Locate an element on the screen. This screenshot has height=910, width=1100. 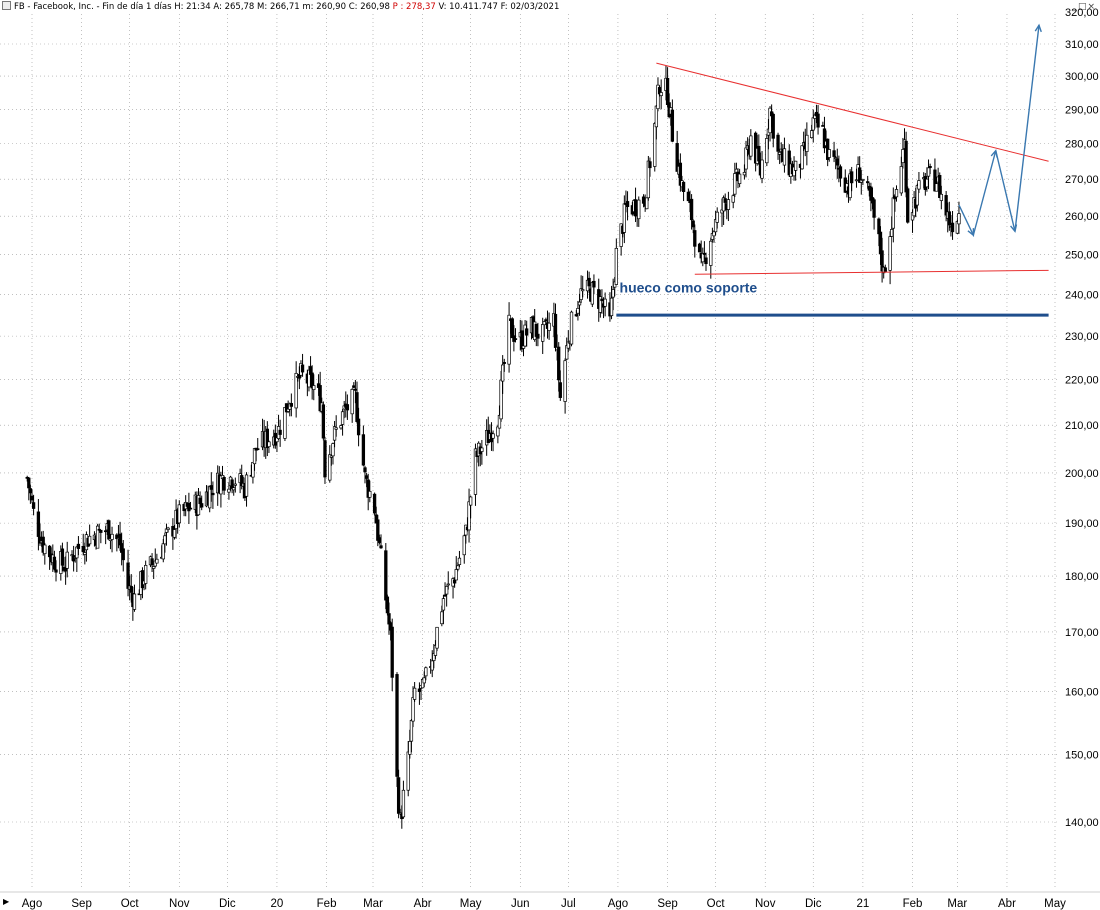
x-tick-label: Sep is located at coordinates (667, 904).